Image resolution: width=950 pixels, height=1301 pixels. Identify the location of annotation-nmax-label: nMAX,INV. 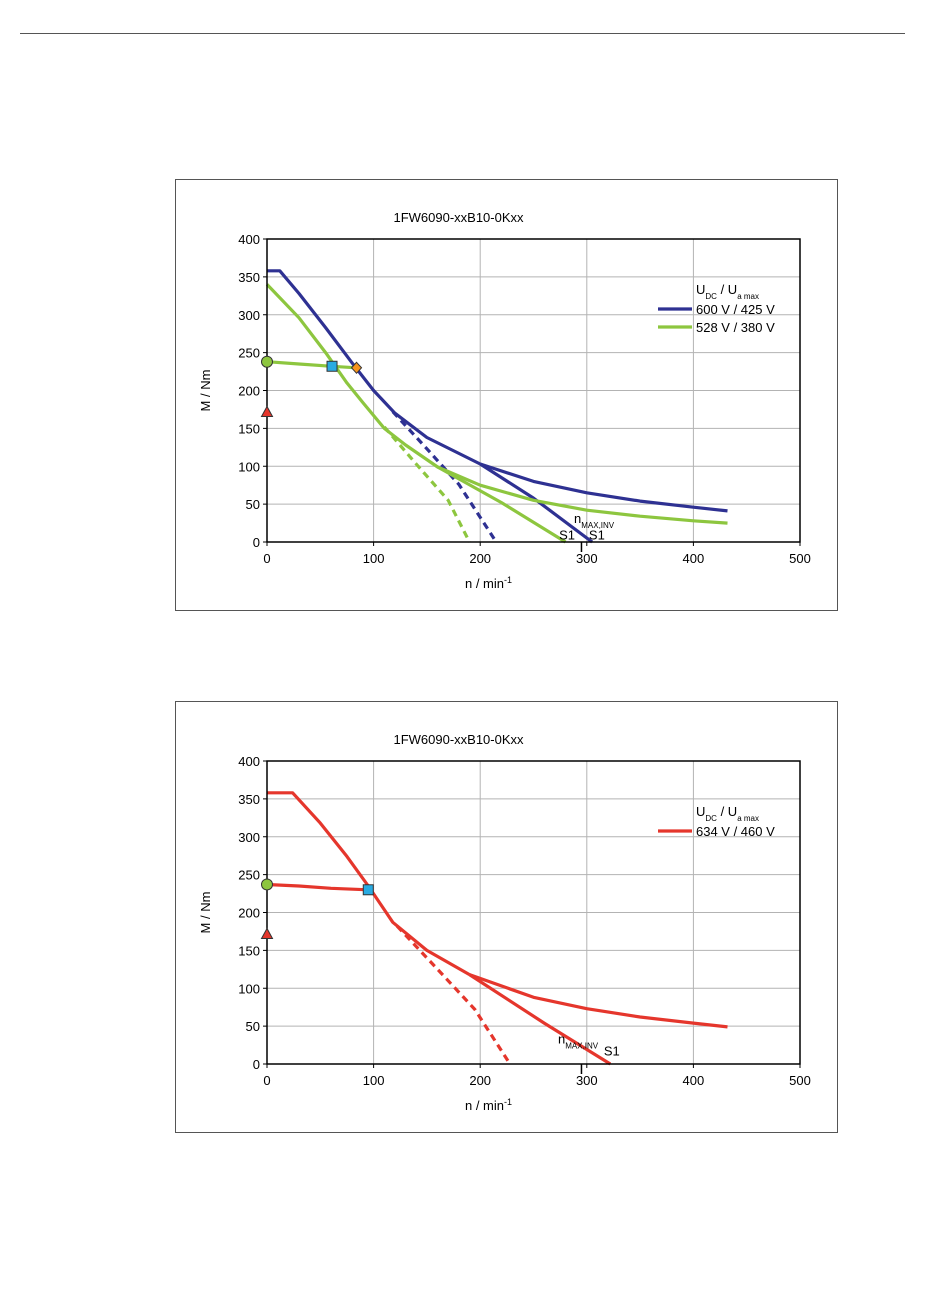
(578, 1041).